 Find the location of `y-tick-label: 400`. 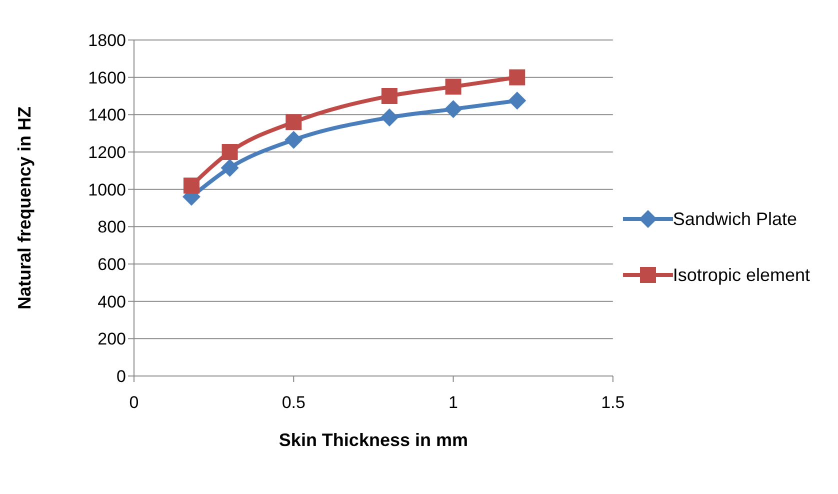

y-tick-label: 400 is located at coordinates (112, 302).